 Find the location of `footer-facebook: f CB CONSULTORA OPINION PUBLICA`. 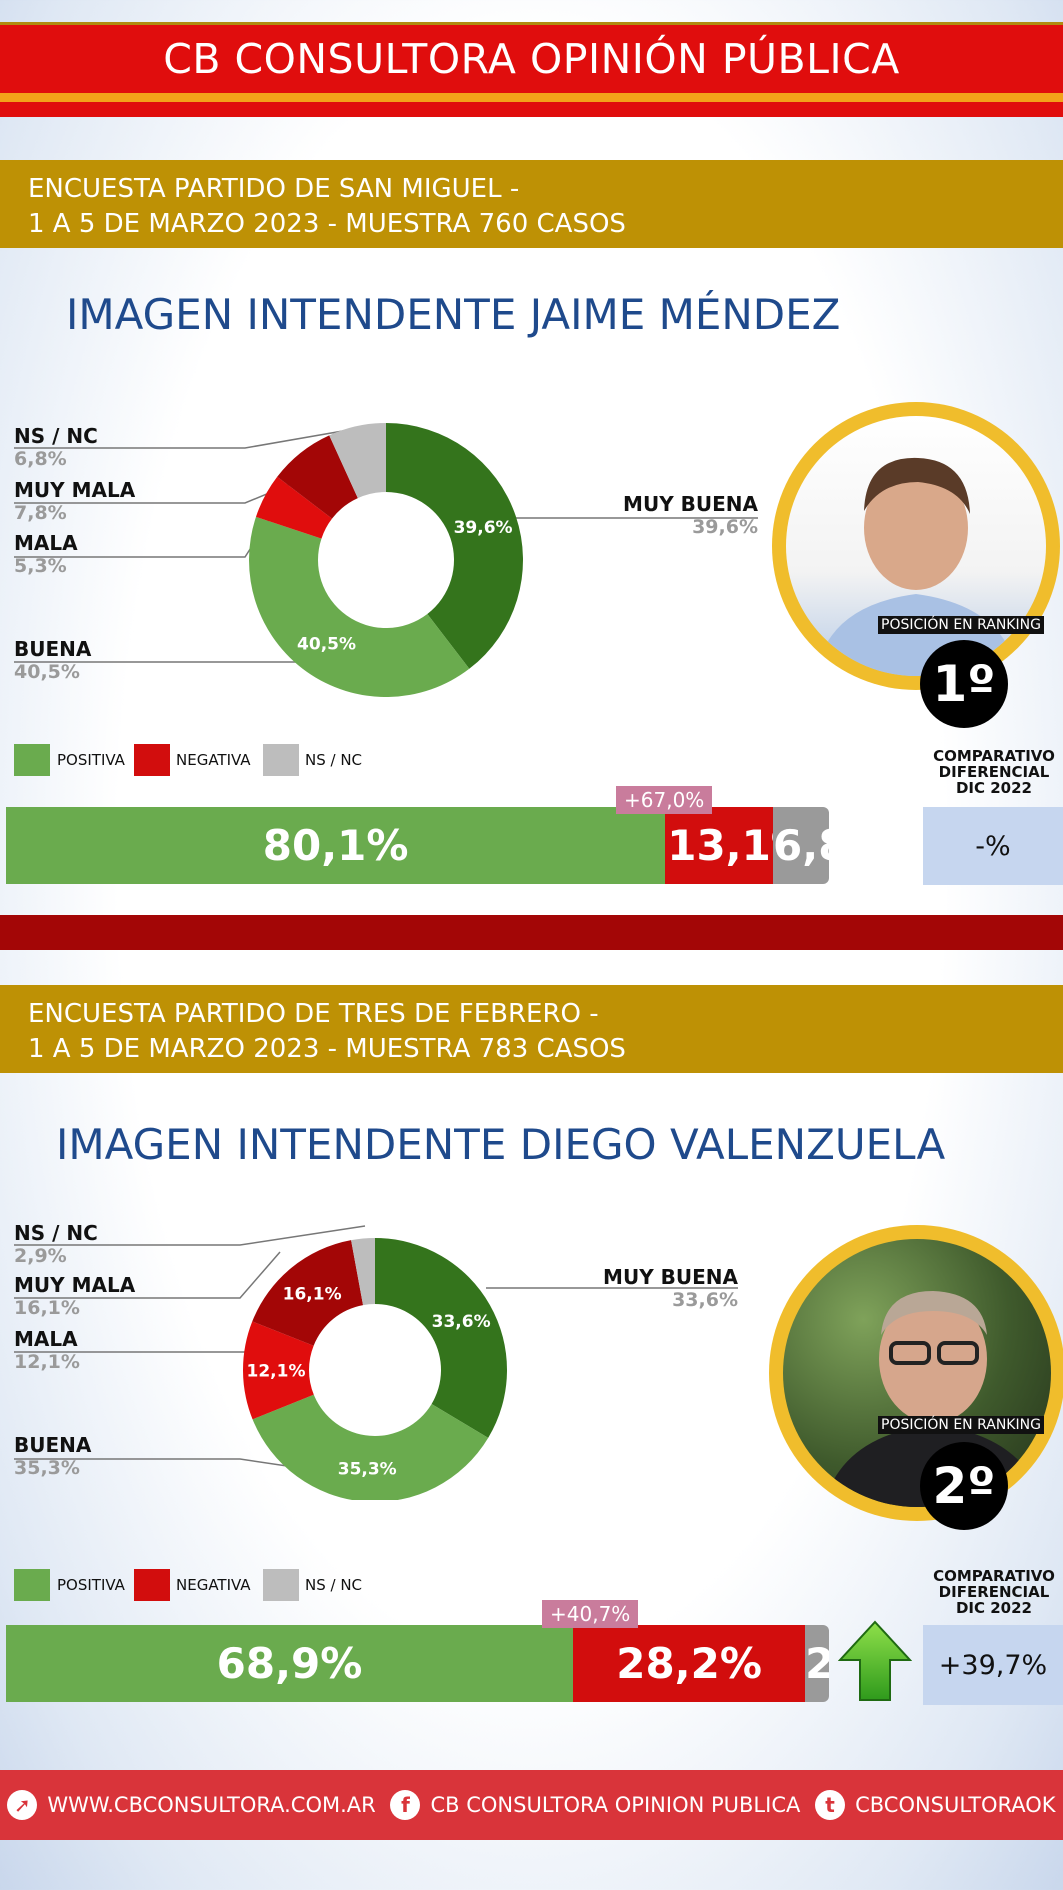

footer-facebook: f CB CONSULTORA OPINION PUBLICA is located at coordinates (595, 1805).